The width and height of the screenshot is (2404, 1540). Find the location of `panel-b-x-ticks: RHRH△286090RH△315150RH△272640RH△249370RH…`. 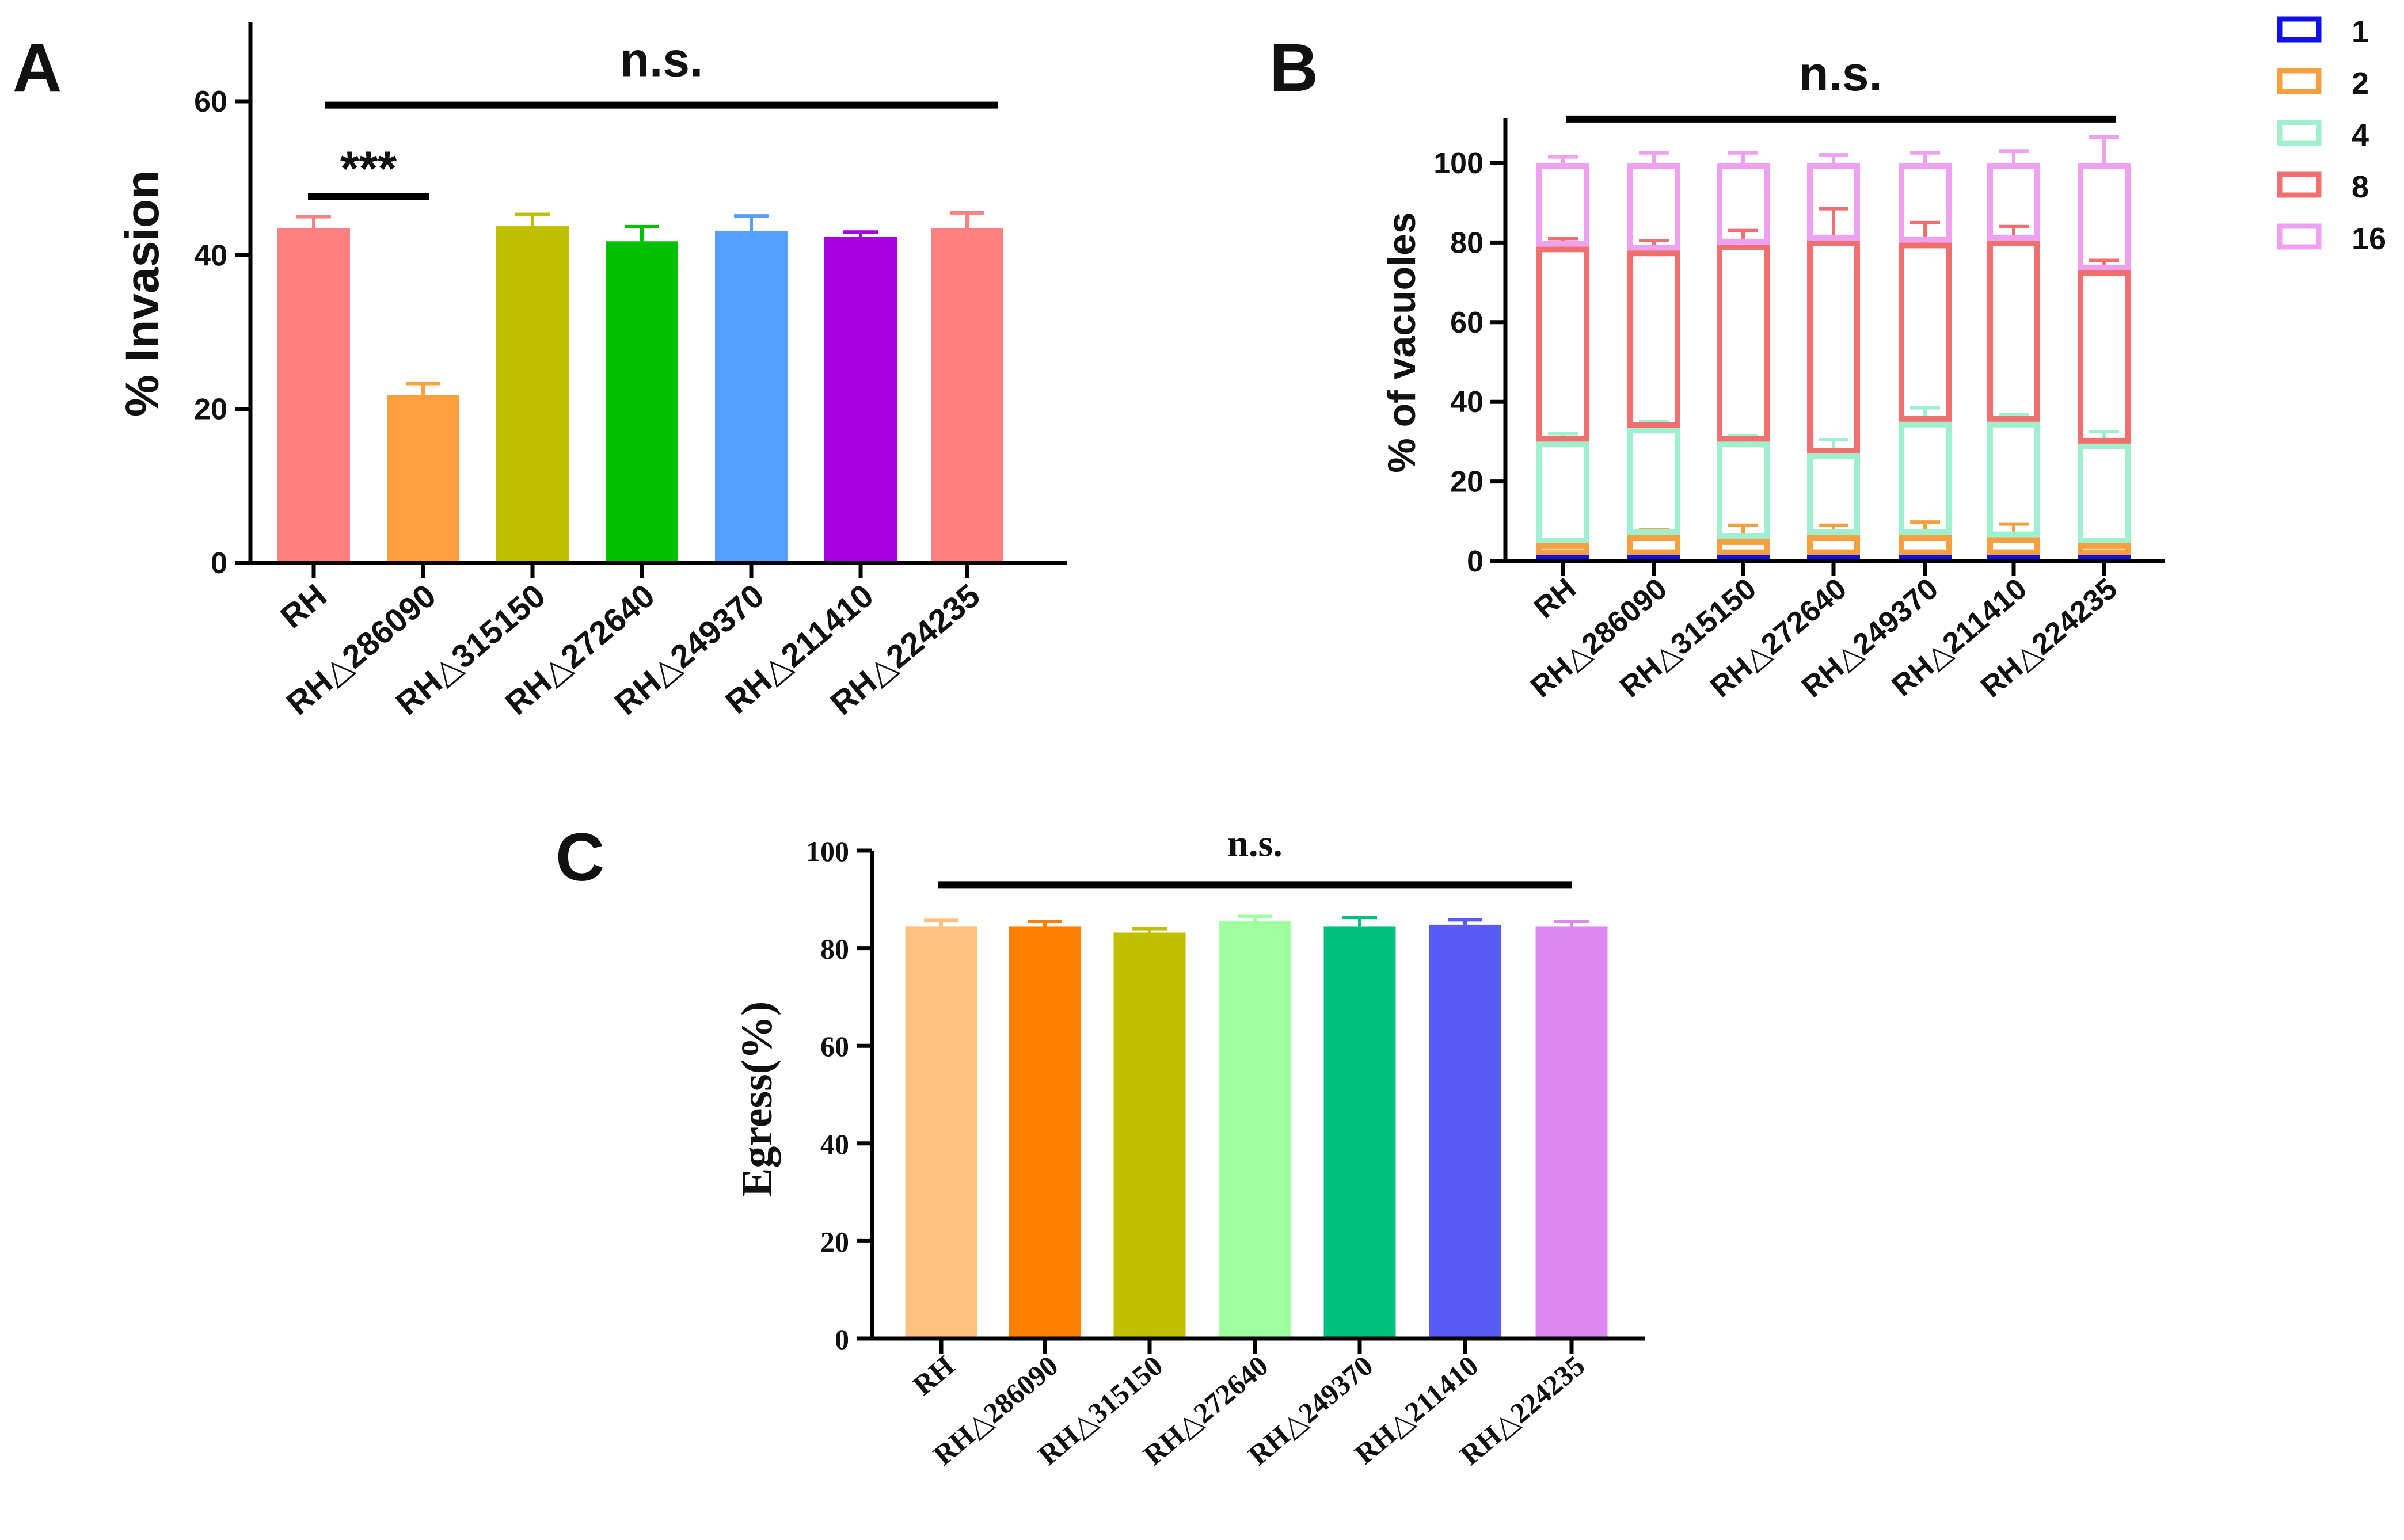

panel-b-x-ticks: RHRH△286090RH△315150RH△272640RH△249370RH… is located at coordinates (1824, 632).